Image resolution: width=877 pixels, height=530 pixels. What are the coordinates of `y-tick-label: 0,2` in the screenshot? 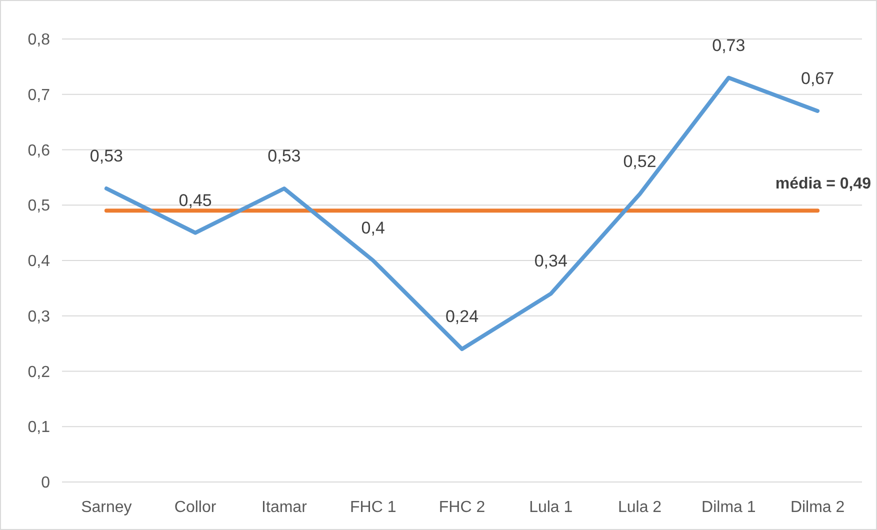 It's located at (39, 372).